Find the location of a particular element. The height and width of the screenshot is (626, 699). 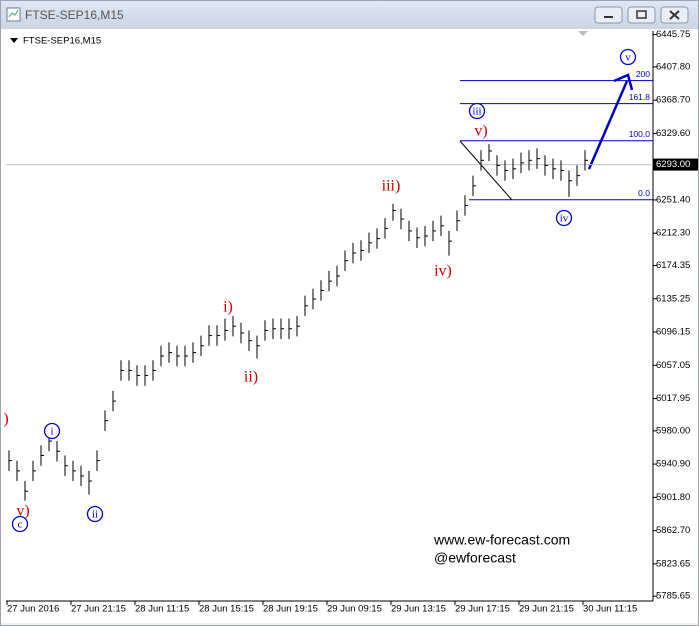

x-tick-label: 27 Jun 2016 is located at coordinates (33, 609).